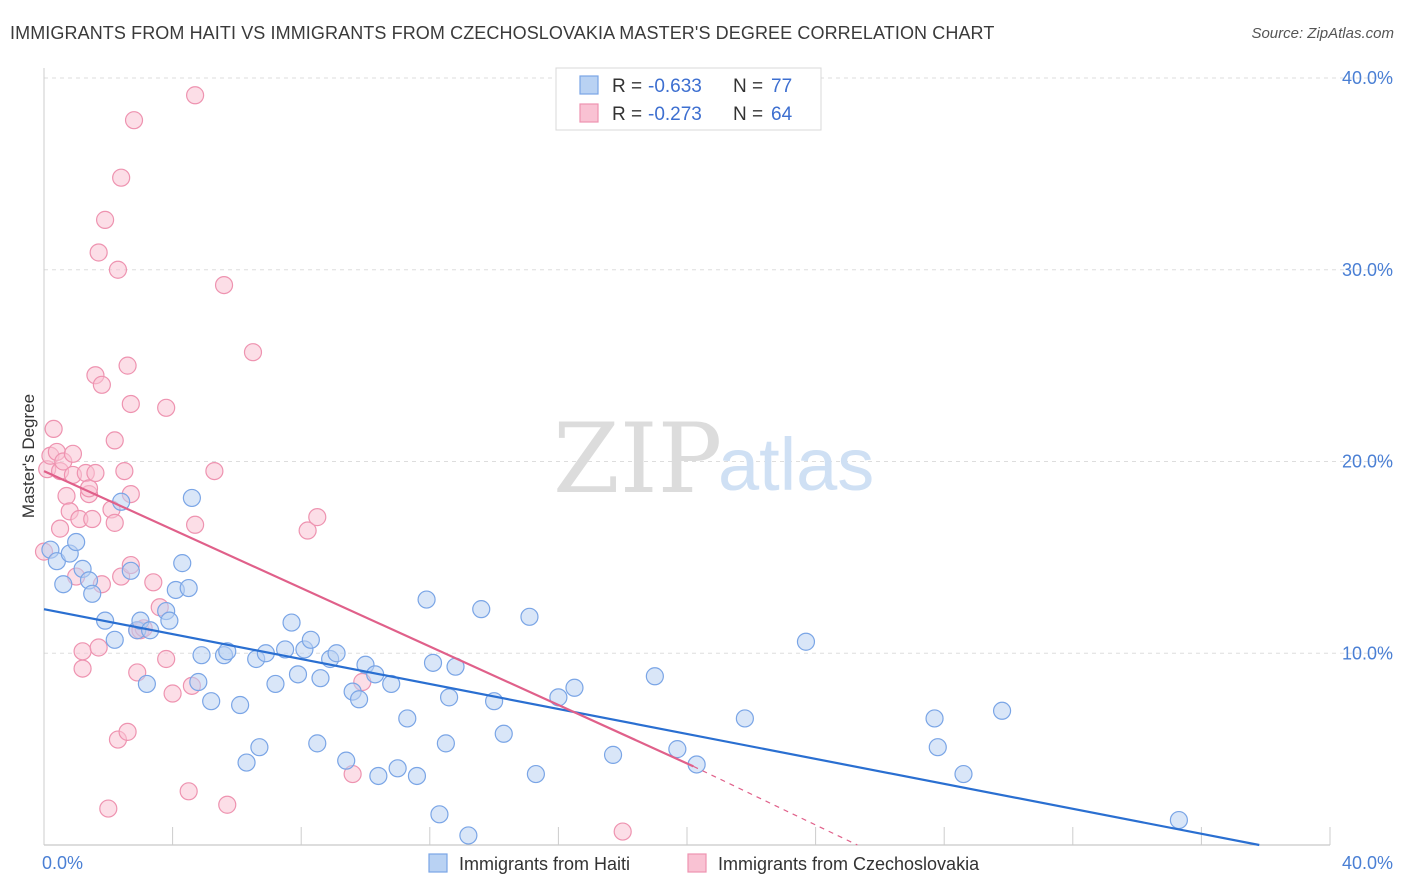 The height and width of the screenshot is (892, 1406). I want to click on legend-frame, so click(688, 99).